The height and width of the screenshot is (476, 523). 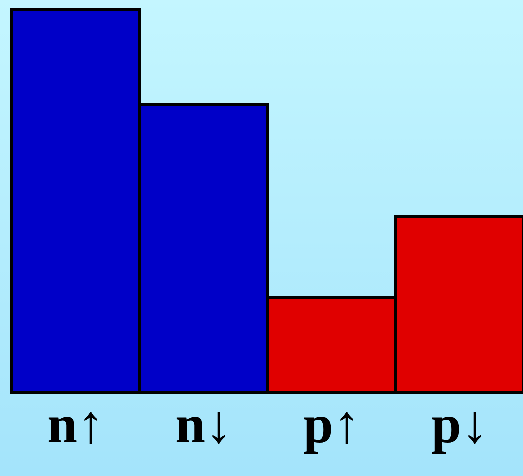 What do you see at coordinates (460, 424) in the screenshot?
I see `x-tick-label: p↓` at bounding box center [460, 424].